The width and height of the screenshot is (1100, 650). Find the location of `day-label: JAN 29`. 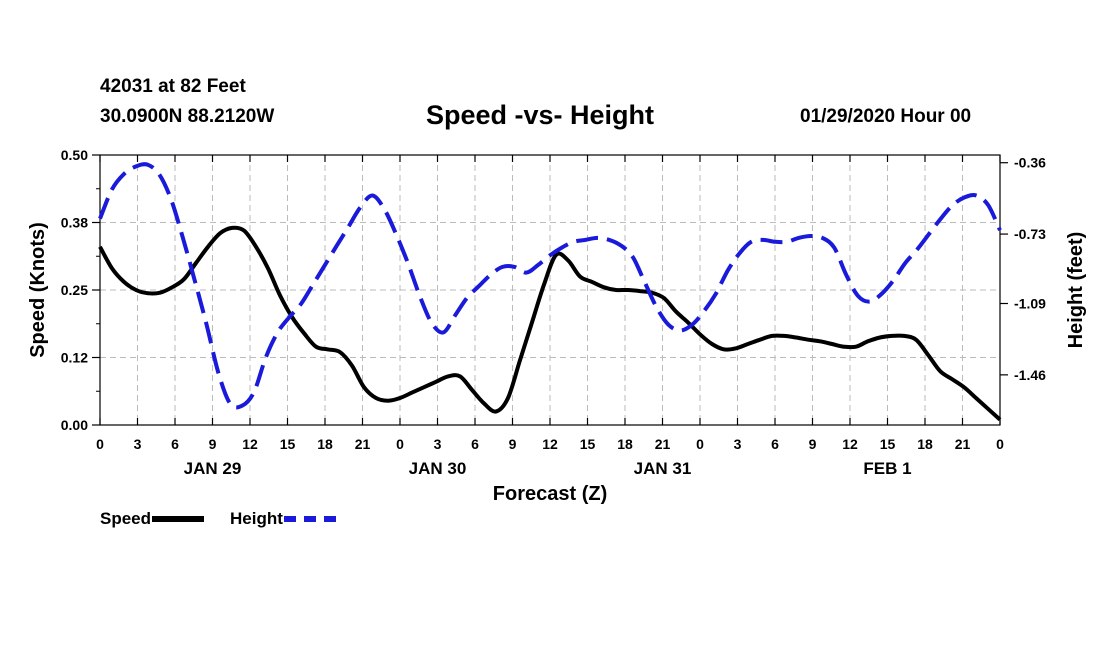

day-label: JAN 29 is located at coordinates (213, 468).